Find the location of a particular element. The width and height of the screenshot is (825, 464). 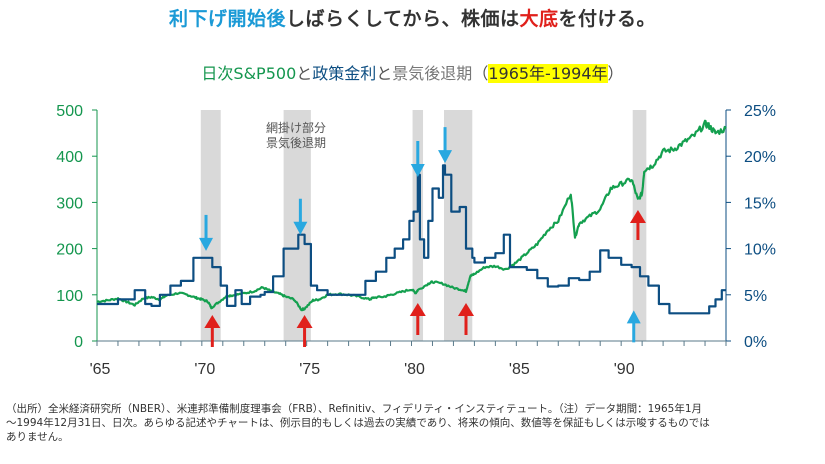

right-tick-label: 10% is located at coordinates (760, 250).